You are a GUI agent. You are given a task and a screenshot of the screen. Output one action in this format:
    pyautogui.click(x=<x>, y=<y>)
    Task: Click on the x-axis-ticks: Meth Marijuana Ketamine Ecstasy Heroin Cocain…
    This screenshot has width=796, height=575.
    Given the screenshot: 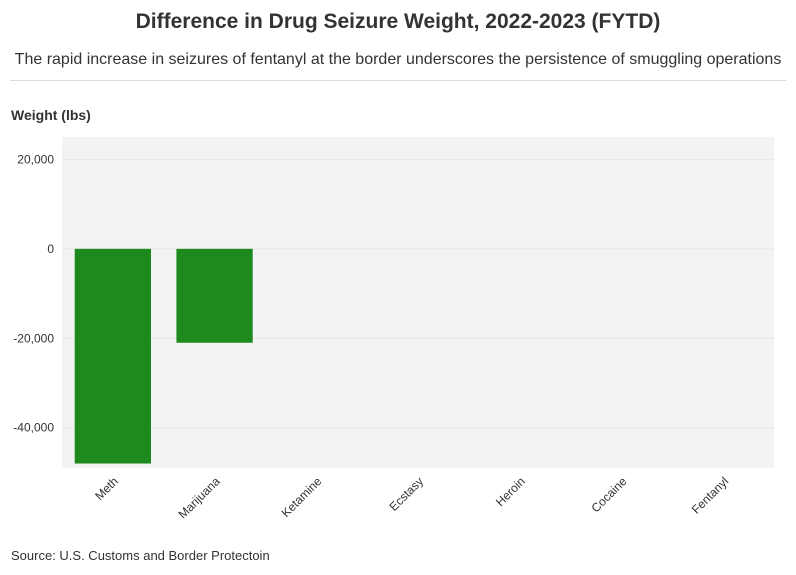 What is the action you would take?
    pyautogui.click(x=411, y=497)
    